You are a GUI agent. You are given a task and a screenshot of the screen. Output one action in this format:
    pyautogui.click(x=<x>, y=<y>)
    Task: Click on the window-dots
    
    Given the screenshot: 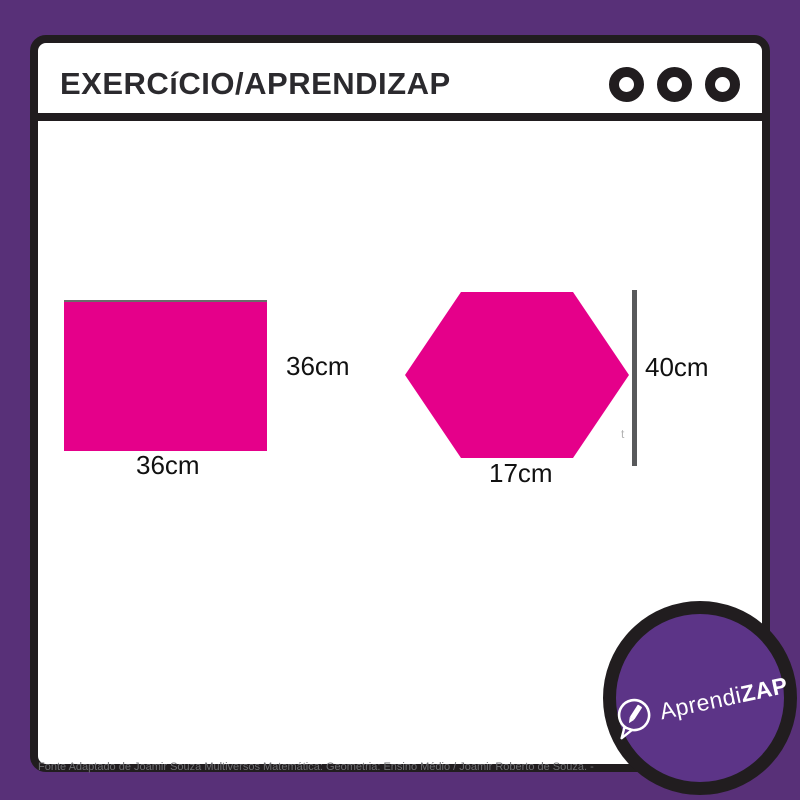 What is the action you would take?
    pyautogui.click(x=674, y=84)
    